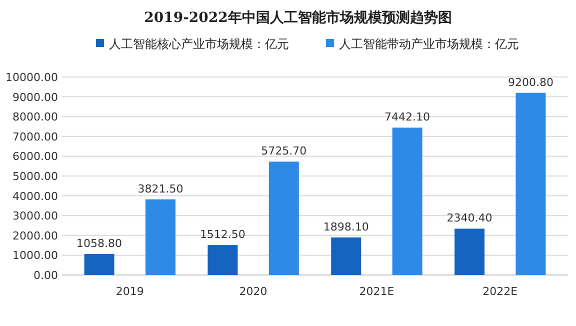 This screenshot has width=576, height=326. Describe the element at coordinates (253, 291) in the screenshot. I see `x-tick-label: 2020` at that location.